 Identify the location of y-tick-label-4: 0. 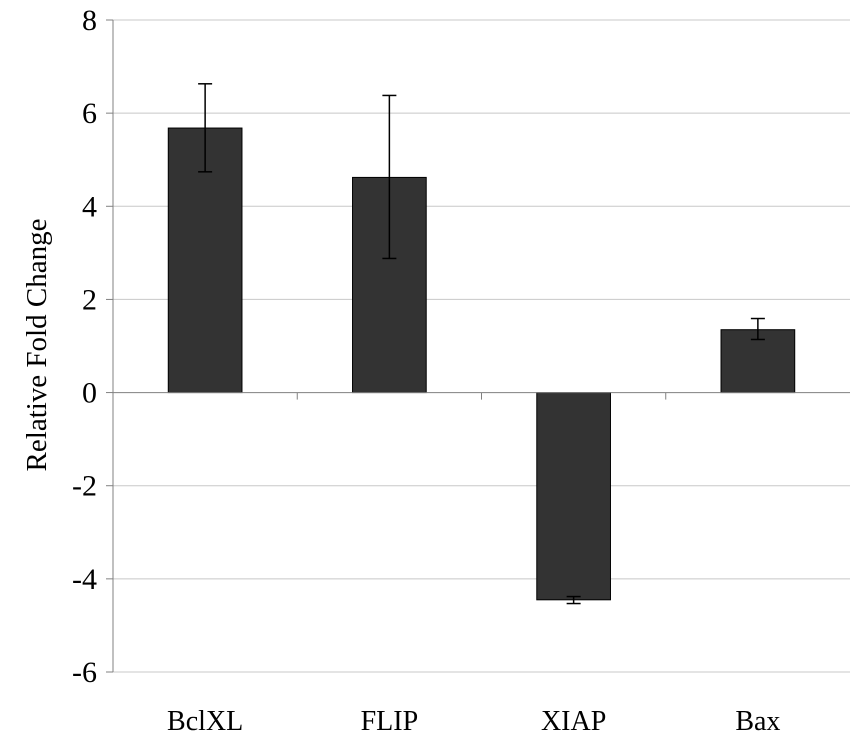
(89, 393).